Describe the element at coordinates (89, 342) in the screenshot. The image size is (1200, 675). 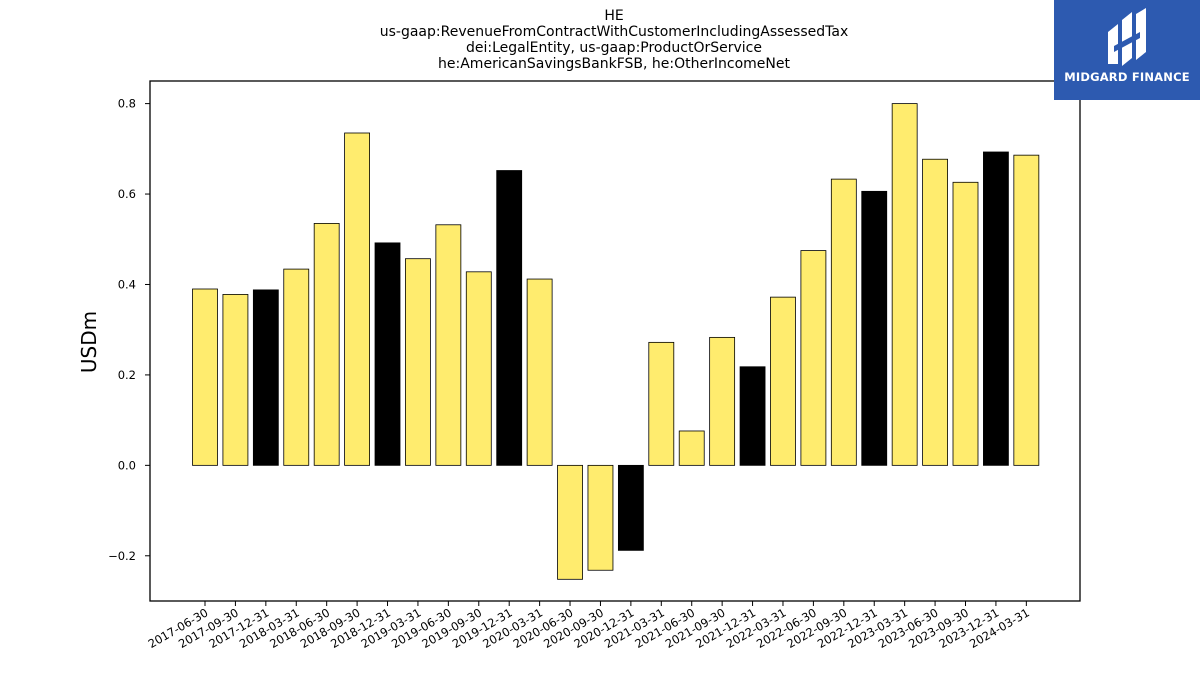
I see `y-axis-label: USDm` at that location.